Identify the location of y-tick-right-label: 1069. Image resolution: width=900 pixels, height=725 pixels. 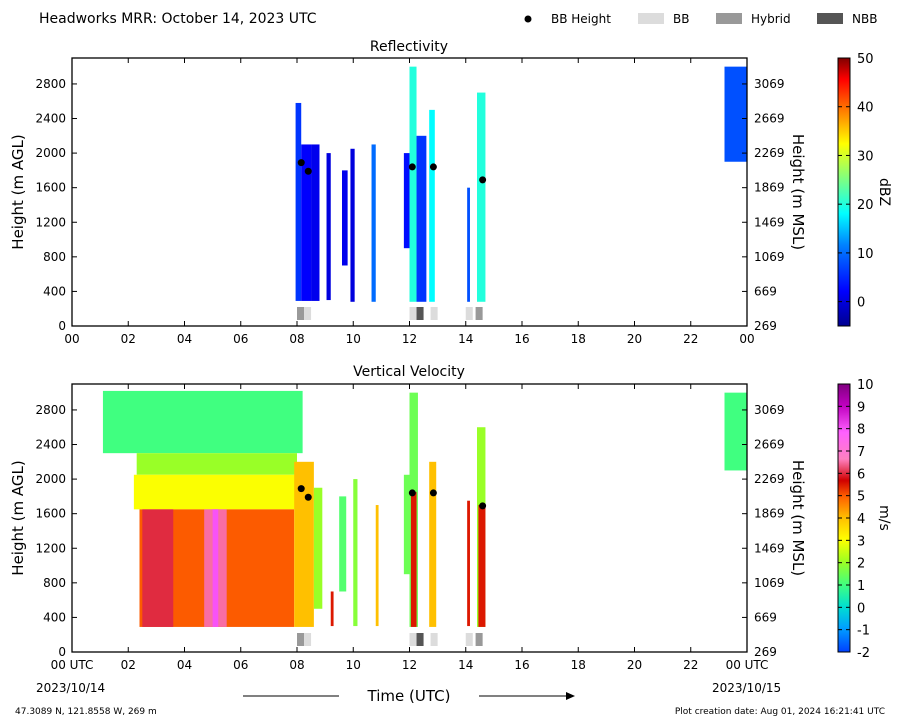
(769, 583).